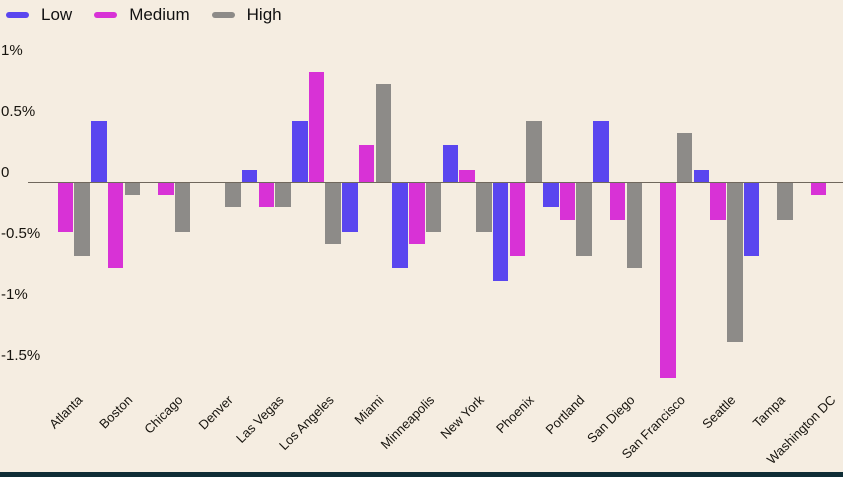 This screenshot has height=477, width=843. I want to click on bar-san-diego-high, so click(634, 226).